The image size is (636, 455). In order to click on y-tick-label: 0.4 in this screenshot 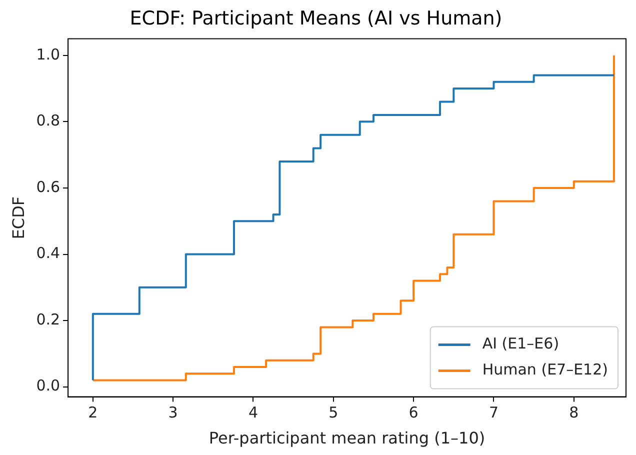, I will do `click(48, 253)`.